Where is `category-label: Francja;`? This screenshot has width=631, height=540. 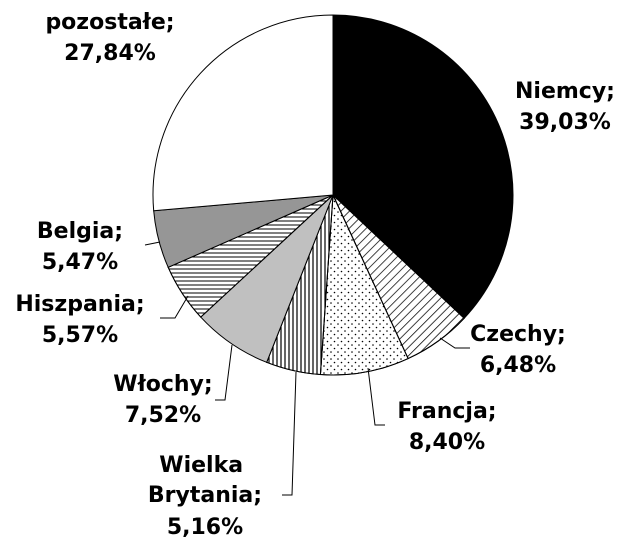 category-label: Francja; is located at coordinates (446, 411).